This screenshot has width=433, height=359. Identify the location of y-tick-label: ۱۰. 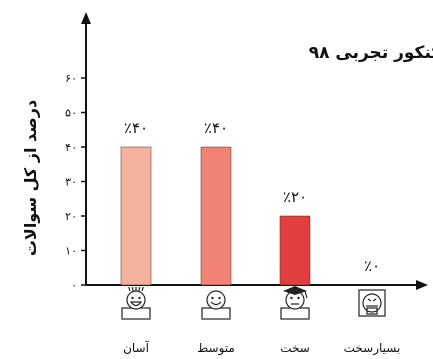
(71, 251).